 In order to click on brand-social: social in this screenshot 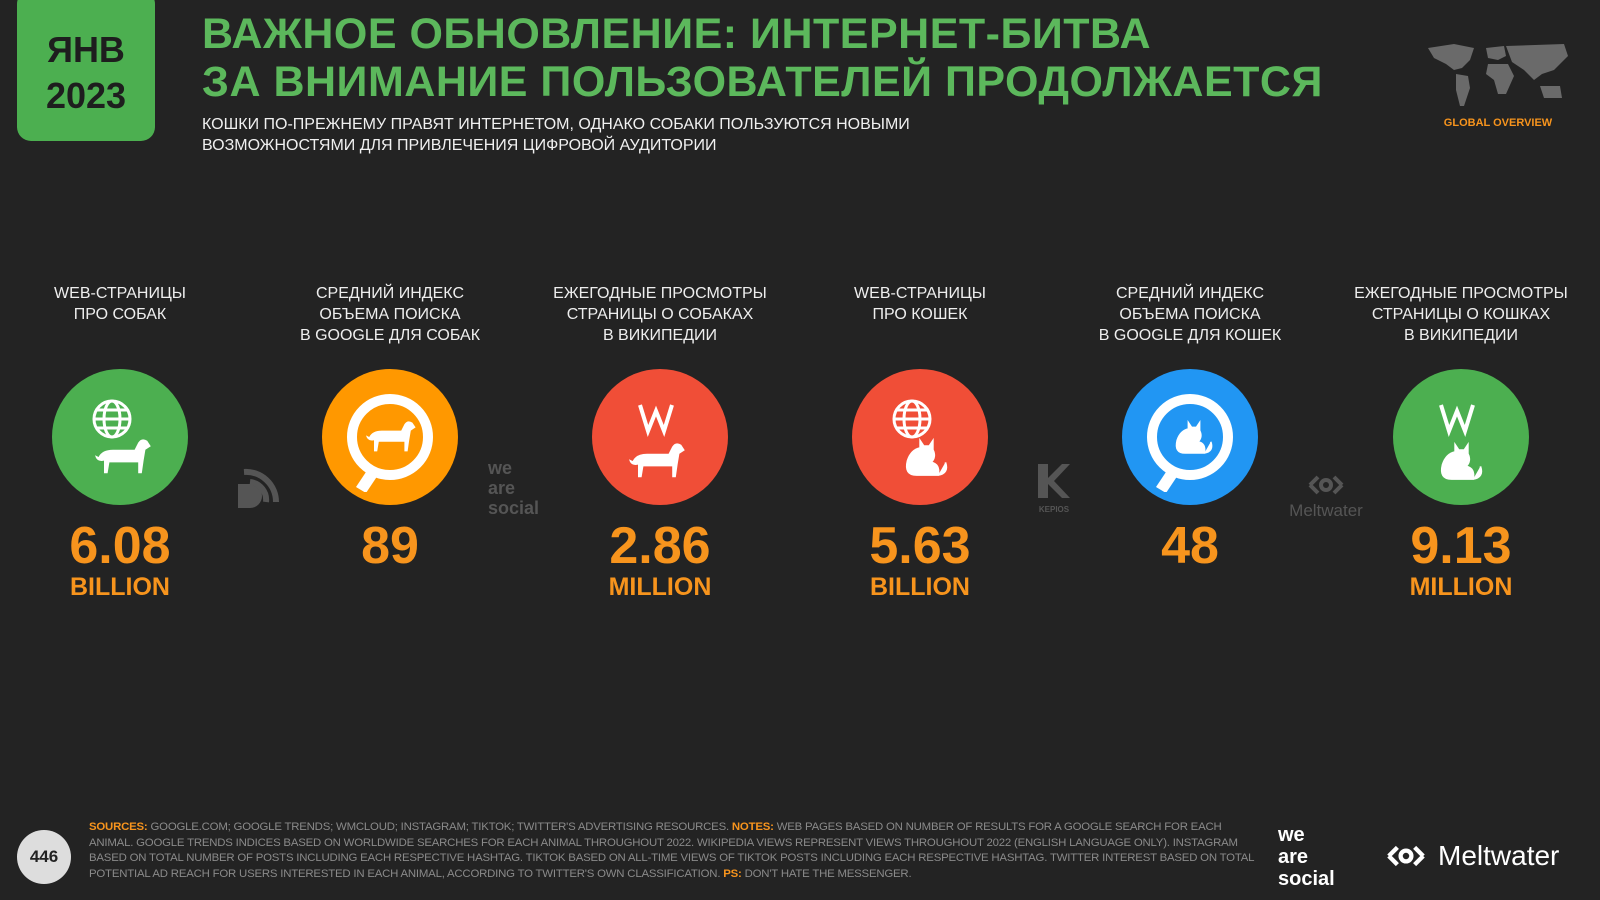, I will do `click(1306, 879)`.